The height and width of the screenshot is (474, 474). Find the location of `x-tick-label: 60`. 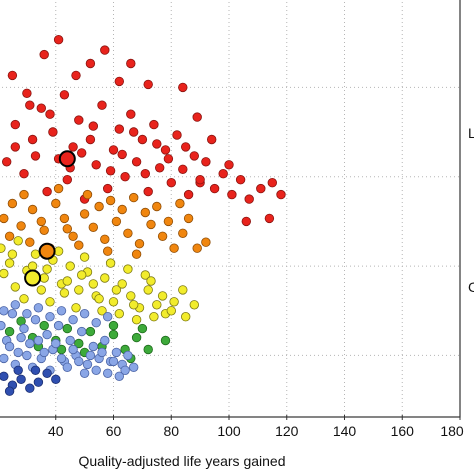

x-tick-label: 60 is located at coordinates (114, 431).